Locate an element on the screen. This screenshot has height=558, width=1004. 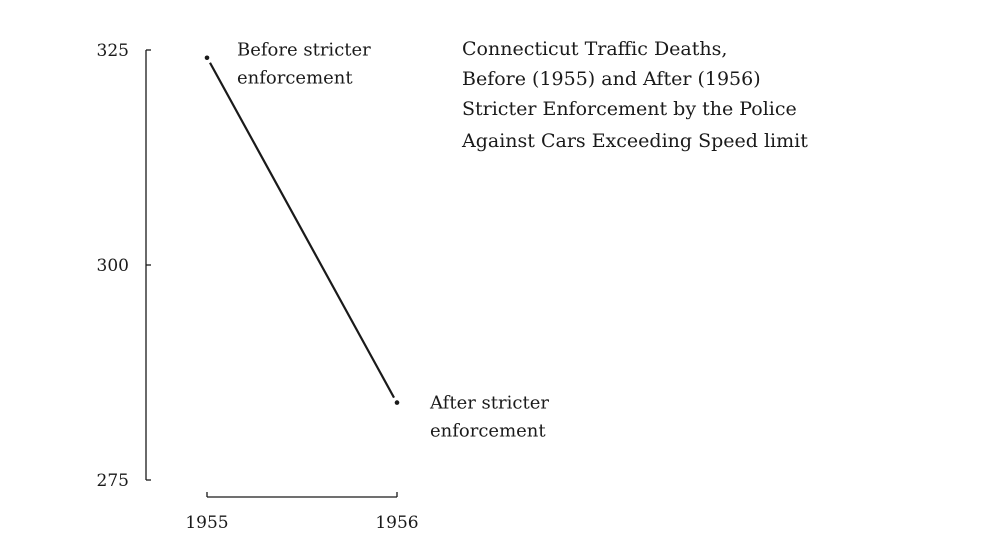
series-line is located at coordinates (302, 230).